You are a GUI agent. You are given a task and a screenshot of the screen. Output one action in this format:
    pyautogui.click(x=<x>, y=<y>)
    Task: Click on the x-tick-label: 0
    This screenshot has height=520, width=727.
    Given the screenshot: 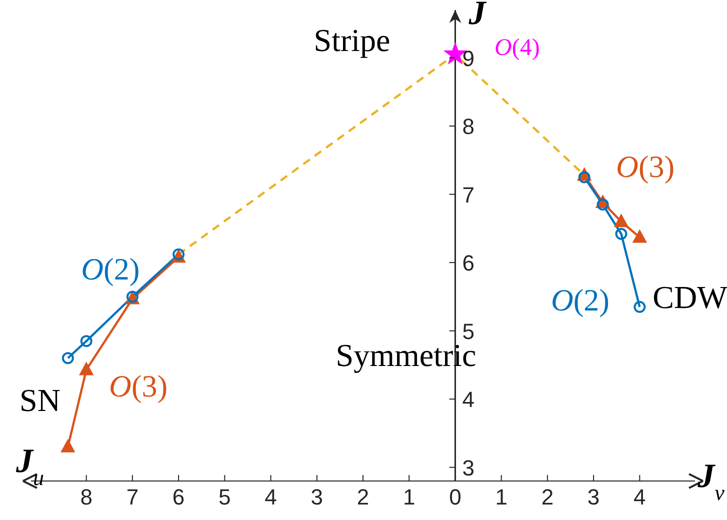 What is the action you would take?
    pyautogui.click(x=455, y=497)
    